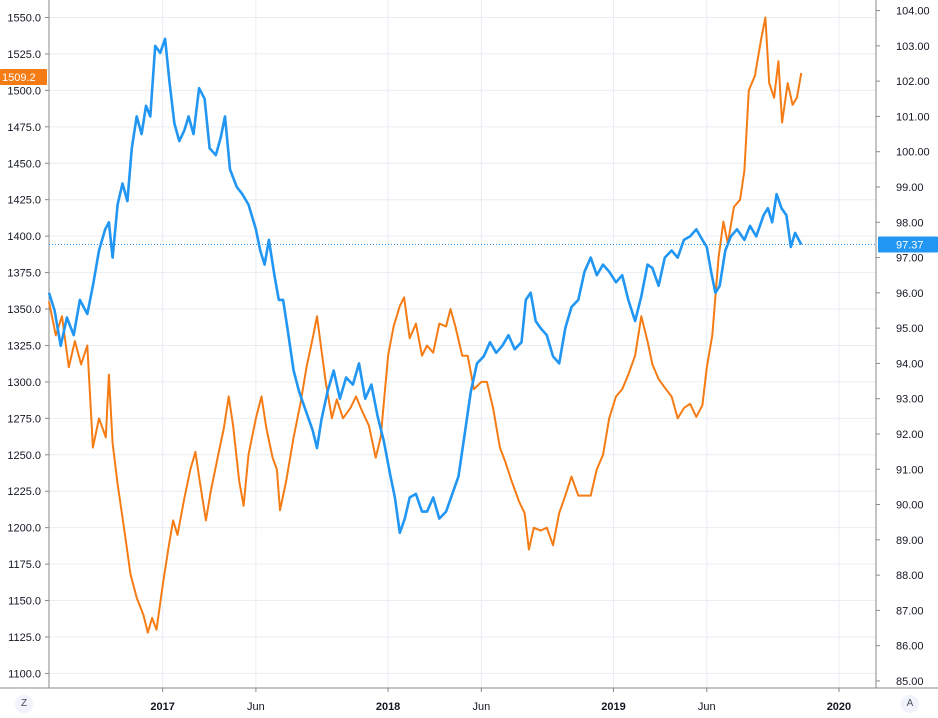 This screenshot has width=938, height=718. What do you see at coordinates (613, 707) in the screenshot?
I see `x-tick-label: 2019` at bounding box center [613, 707].